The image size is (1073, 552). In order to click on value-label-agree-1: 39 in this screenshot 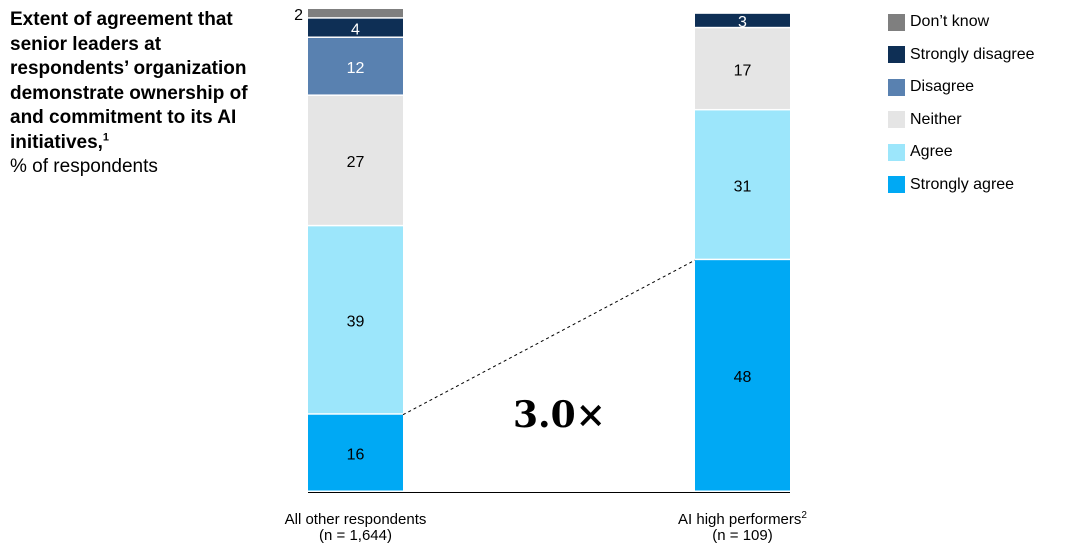, I will do `click(356, 322)`.